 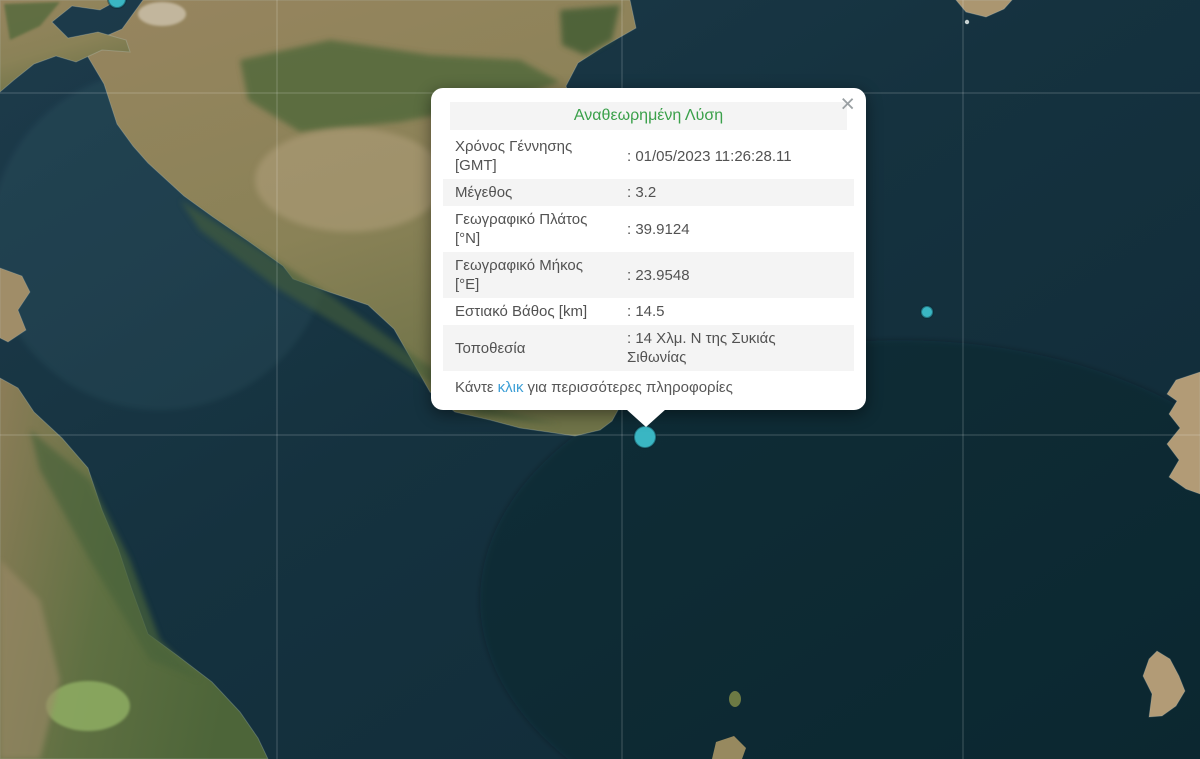 I want to click on table-row: Εστιακό Βάθος [km] : 14.5, so click(x=648, y=311).